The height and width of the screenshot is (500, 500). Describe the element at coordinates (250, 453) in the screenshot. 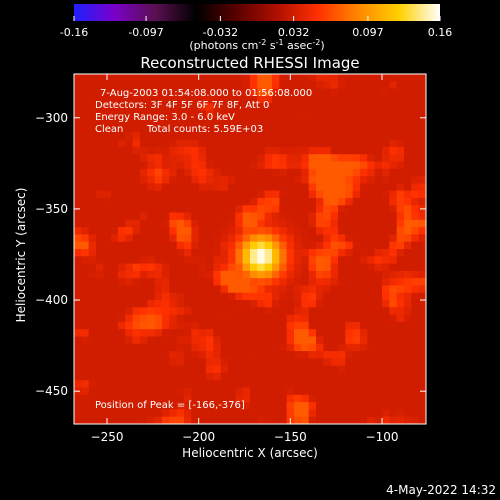

I see `x-axis-label: Heliocentric X (arcsec)` at that location.